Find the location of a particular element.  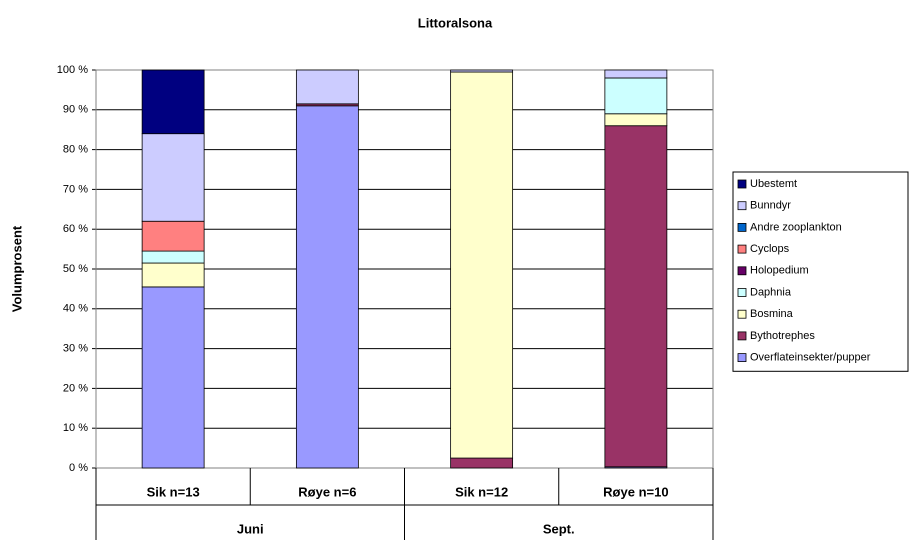

legend-label: Daphnia is located at coordinates (771, 292).